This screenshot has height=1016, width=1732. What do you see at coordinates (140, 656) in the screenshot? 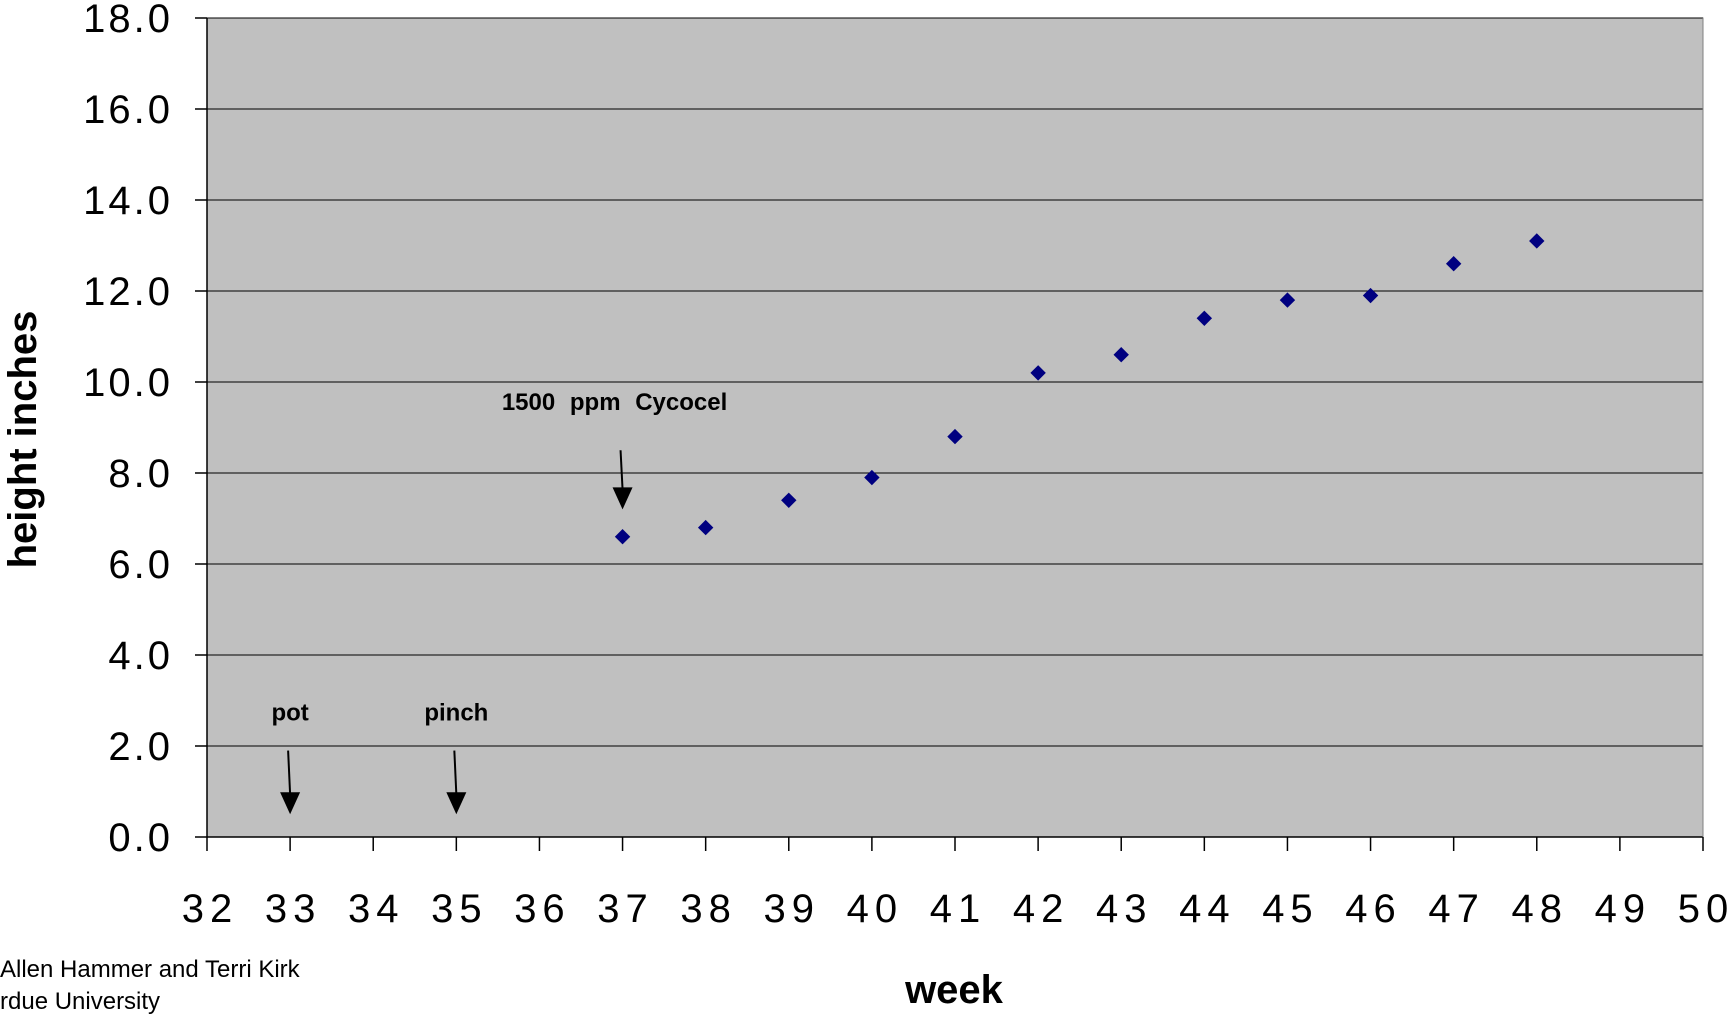
I see `y-tick-label-2: 4.0` at bounding box center [140, 656].